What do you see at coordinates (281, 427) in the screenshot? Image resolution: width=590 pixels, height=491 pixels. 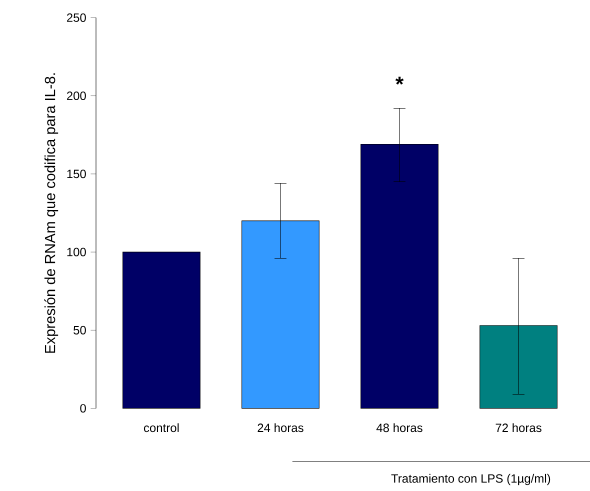 I see `x-tick-label: 24 horas` at bounding box center [281, 427].